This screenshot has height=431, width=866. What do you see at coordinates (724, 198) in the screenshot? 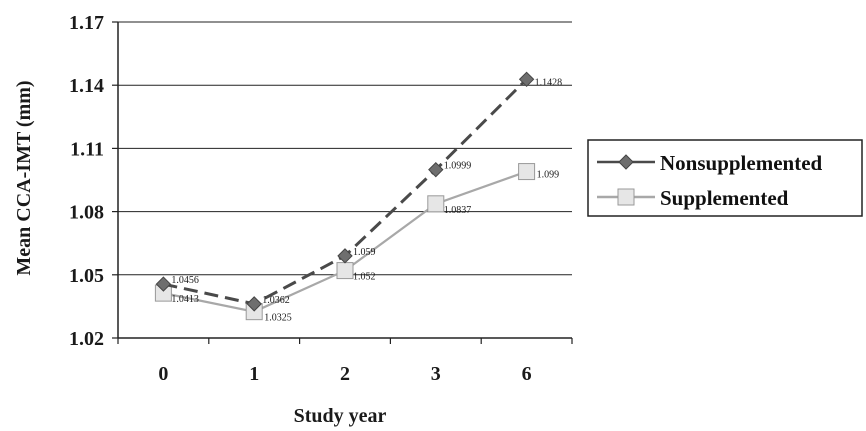
I see `legend-label-supplemented: Supplemented` at bounding box center [724, 198].